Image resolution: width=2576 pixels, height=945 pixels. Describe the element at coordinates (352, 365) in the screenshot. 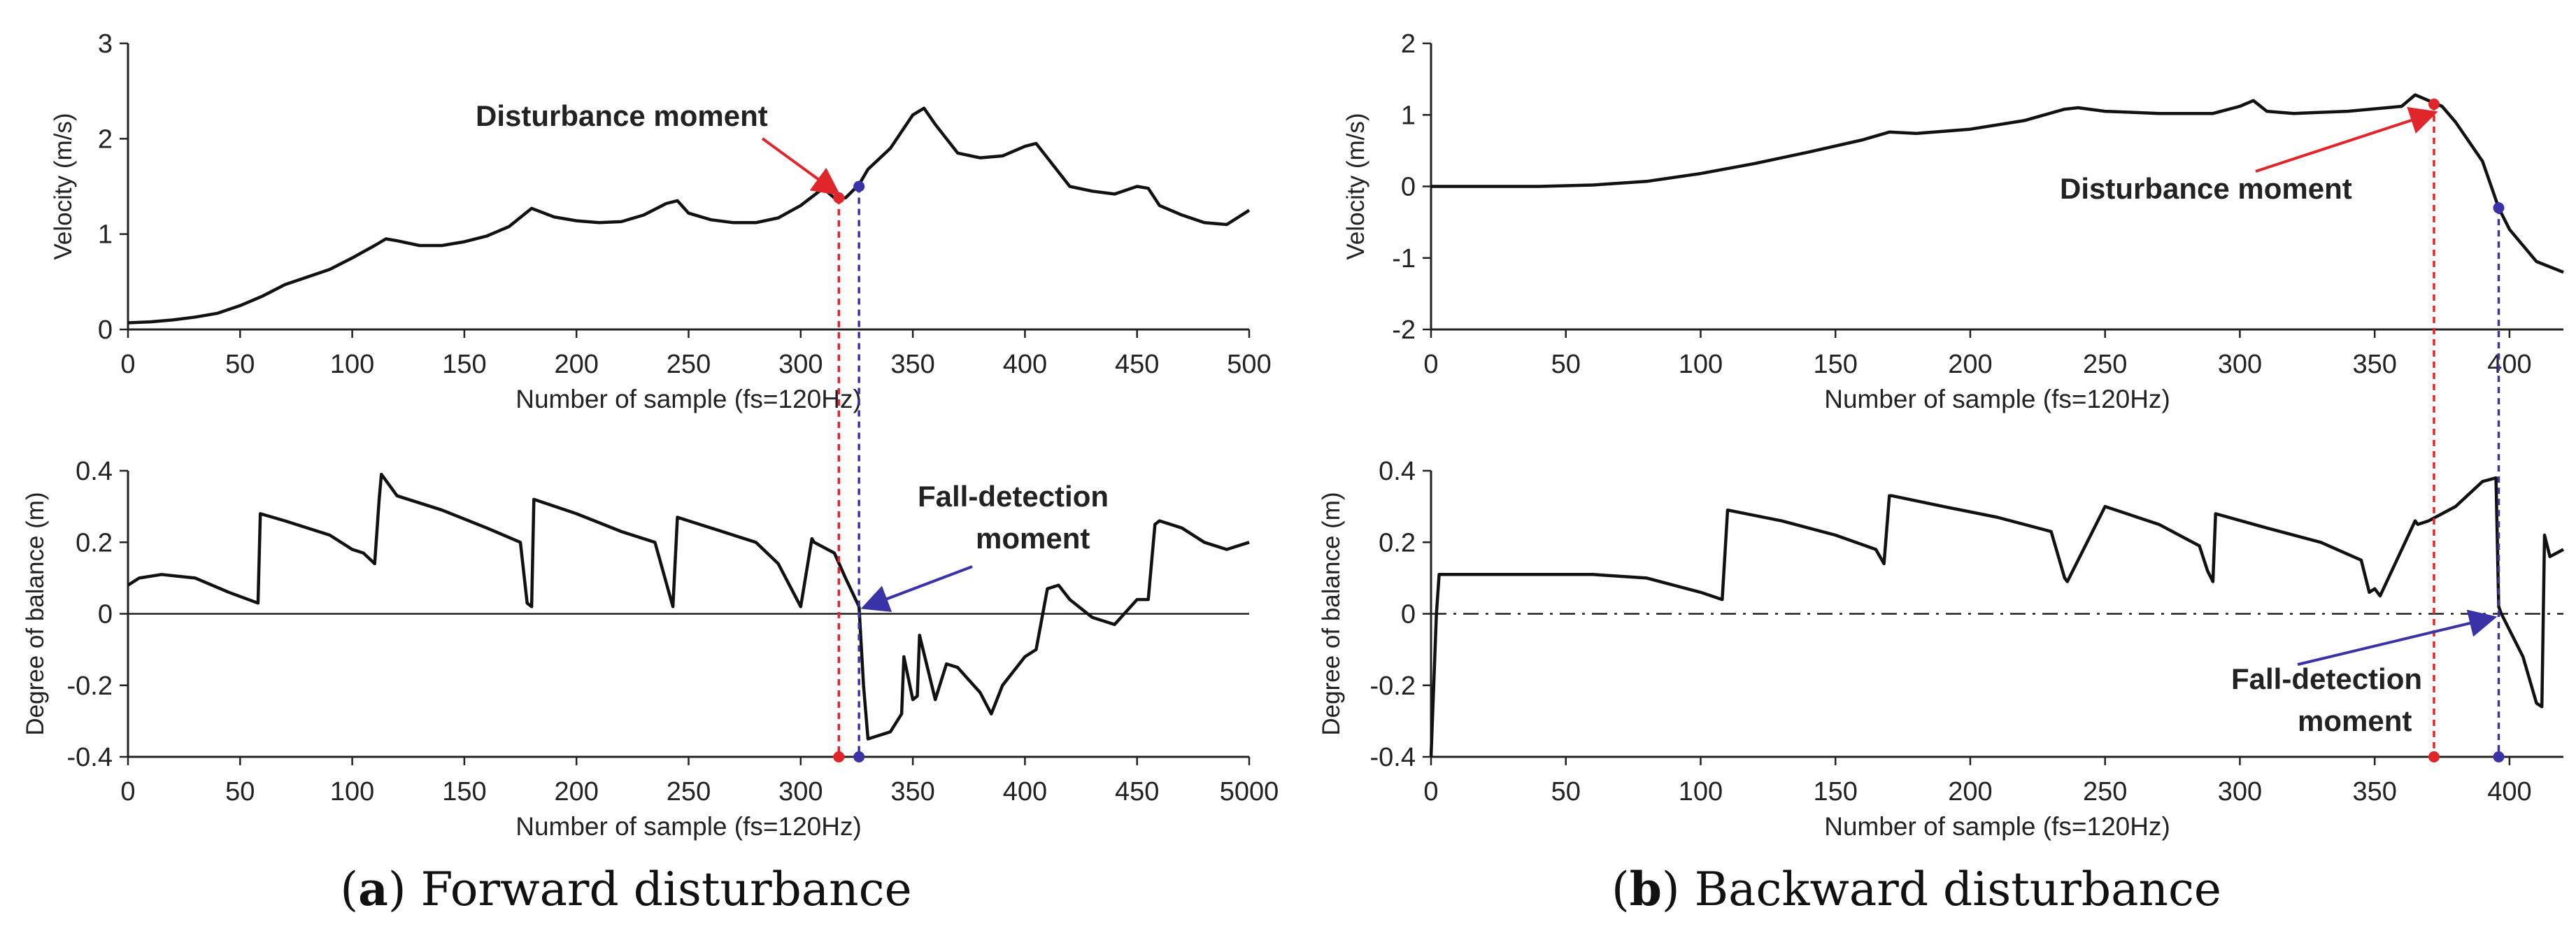

I see `a-top-x-tick-label: 100` at that location.